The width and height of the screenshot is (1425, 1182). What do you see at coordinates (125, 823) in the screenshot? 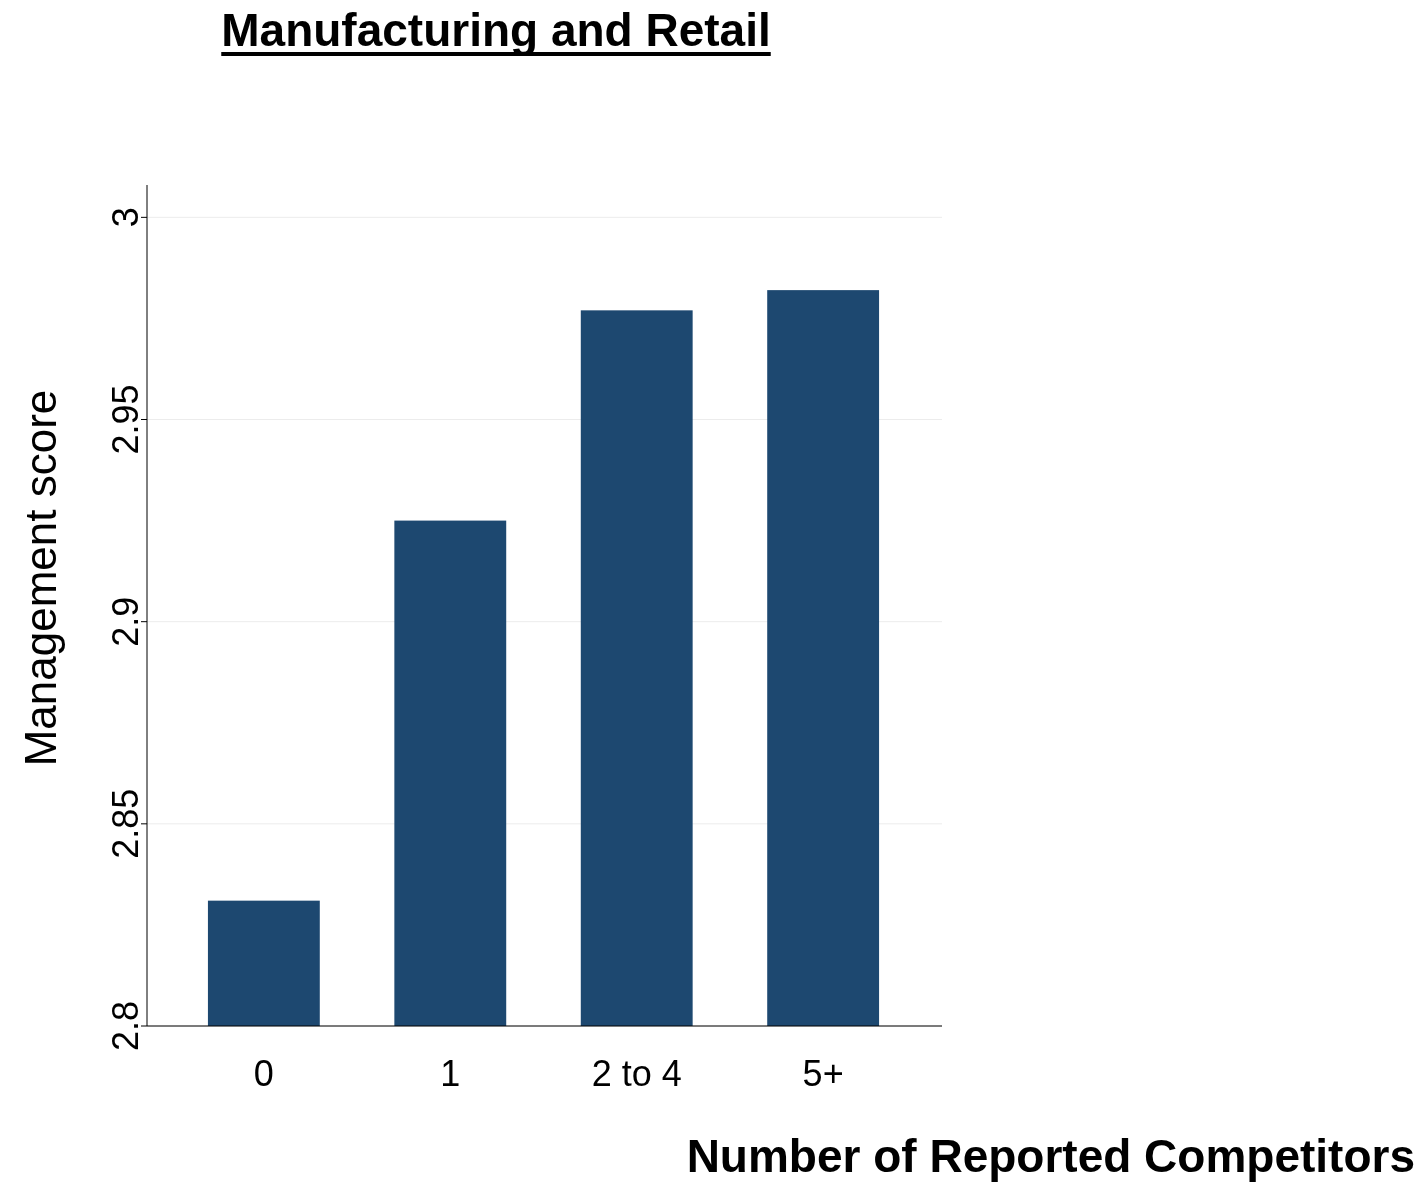
I see `y-tick-label: 2.85` at bounding box center [125, 823].